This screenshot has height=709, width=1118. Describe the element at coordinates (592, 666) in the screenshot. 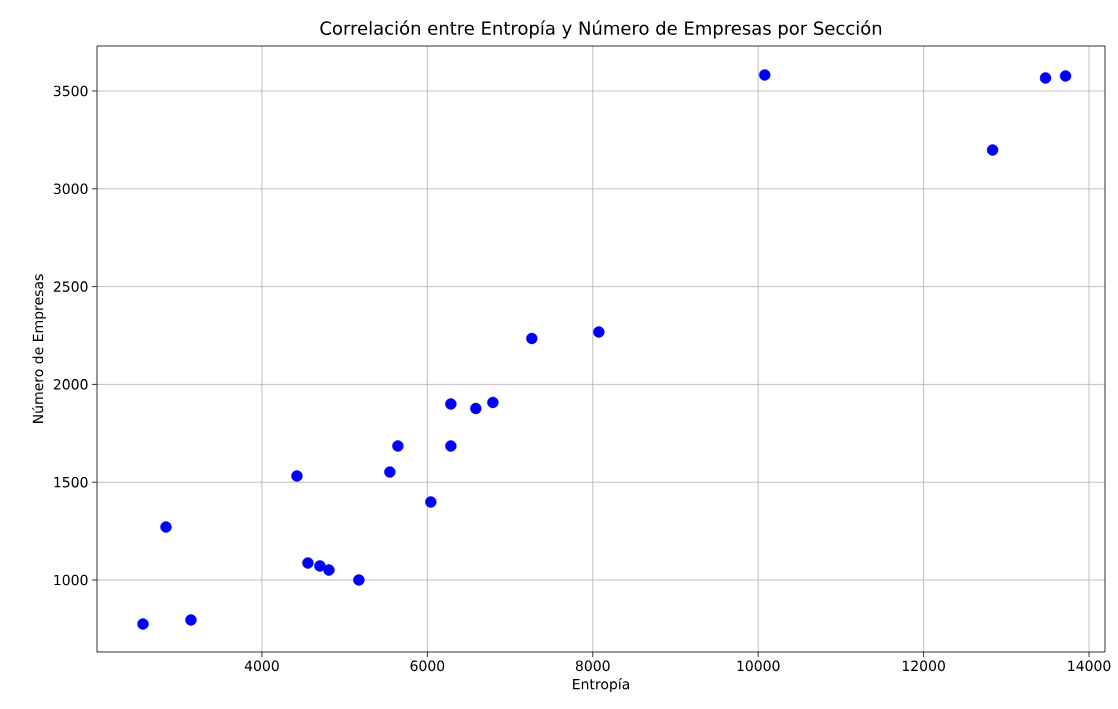

I see `x-tick-label: 8000` at that location.